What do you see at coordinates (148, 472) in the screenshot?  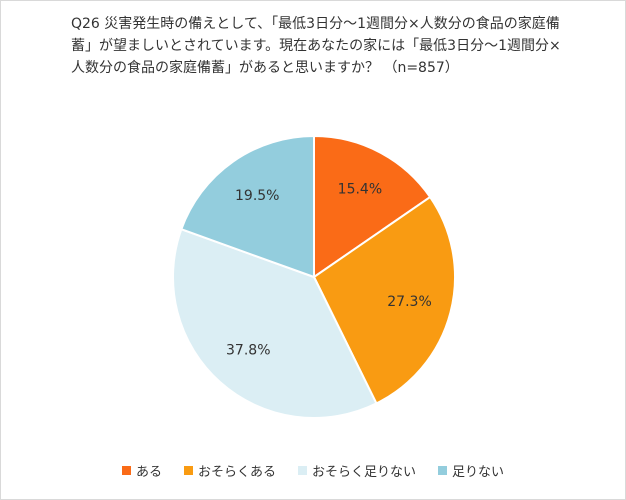 I see `legend-label: ある` at bounding box center [148, 472].